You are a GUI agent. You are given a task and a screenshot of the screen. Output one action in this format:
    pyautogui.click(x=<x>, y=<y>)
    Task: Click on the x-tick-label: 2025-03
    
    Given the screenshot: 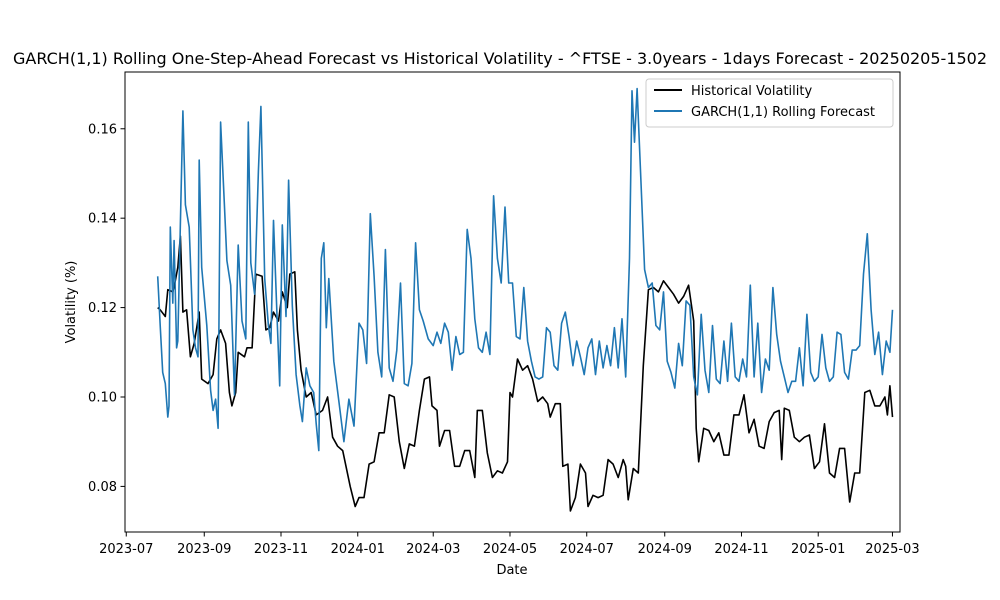 What is the action you would take?
    pyautogui.click(x=892, y=549)
    